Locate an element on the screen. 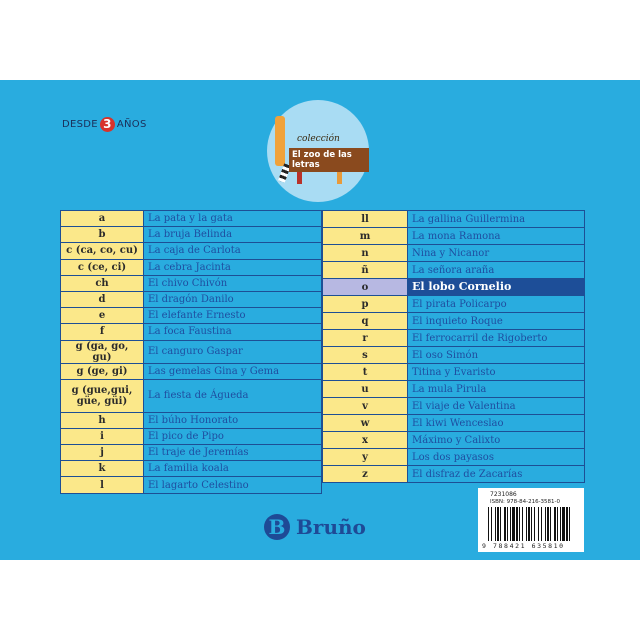 The width and height of the screenshot is (640, 640). table-row: h El búho Honorato is located at coordinates (191, 420).